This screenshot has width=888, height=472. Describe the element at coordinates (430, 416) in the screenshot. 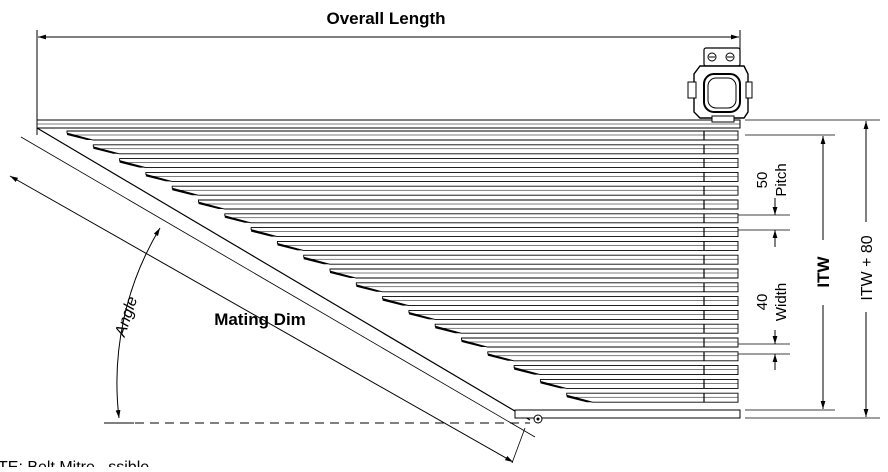

I see `bottom-frame` at that location.